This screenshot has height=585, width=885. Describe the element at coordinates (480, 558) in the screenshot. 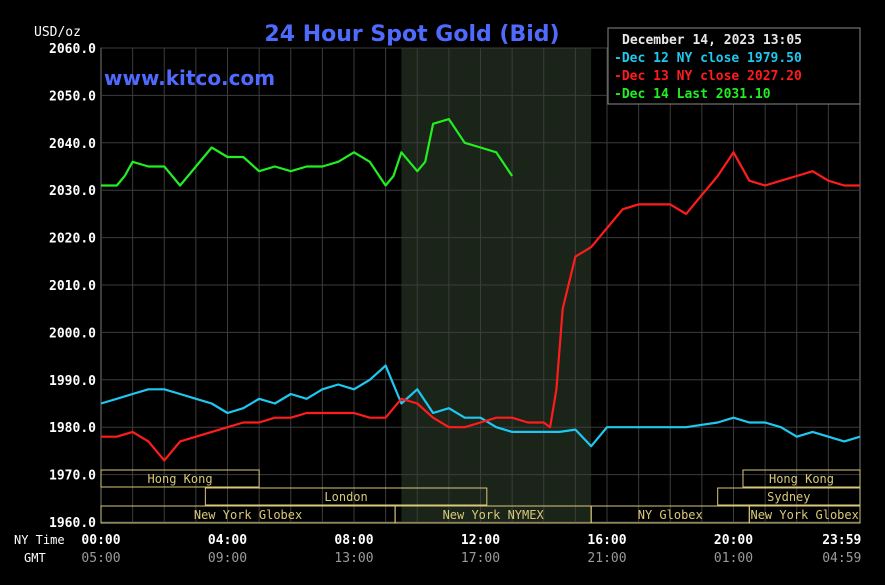

I see `x-tick-label-gmt: 17:00` at that location.